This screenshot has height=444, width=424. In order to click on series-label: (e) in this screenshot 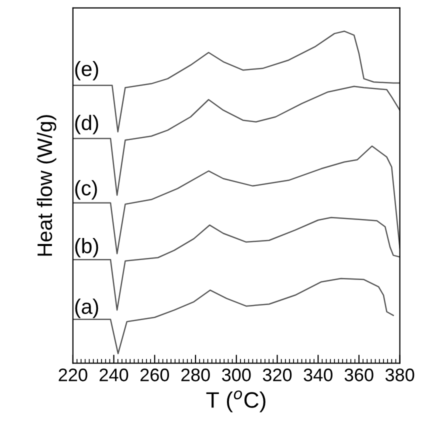, I will do `click(86, 70)`.